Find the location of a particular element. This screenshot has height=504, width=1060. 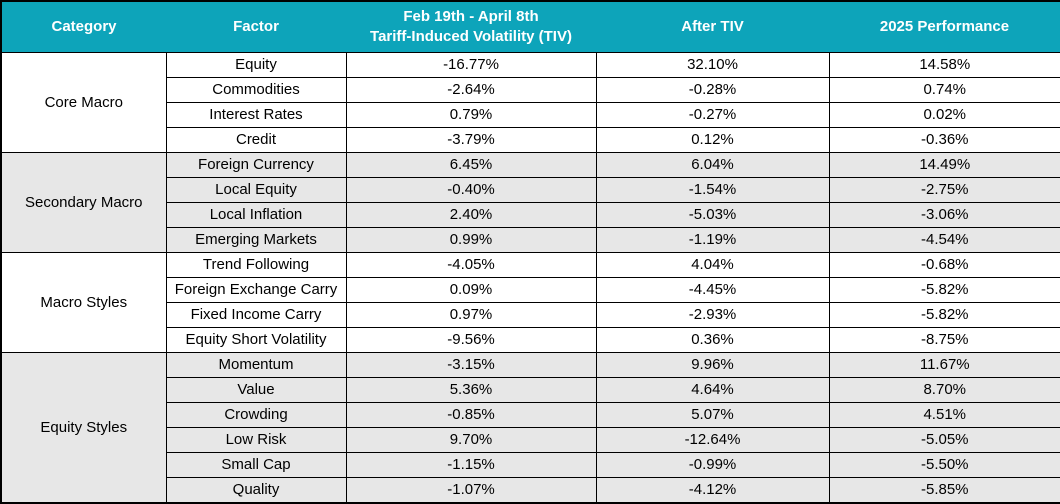

header-tiv-line1: Feb 19th - April 8th is located at coordinates (471, 16).